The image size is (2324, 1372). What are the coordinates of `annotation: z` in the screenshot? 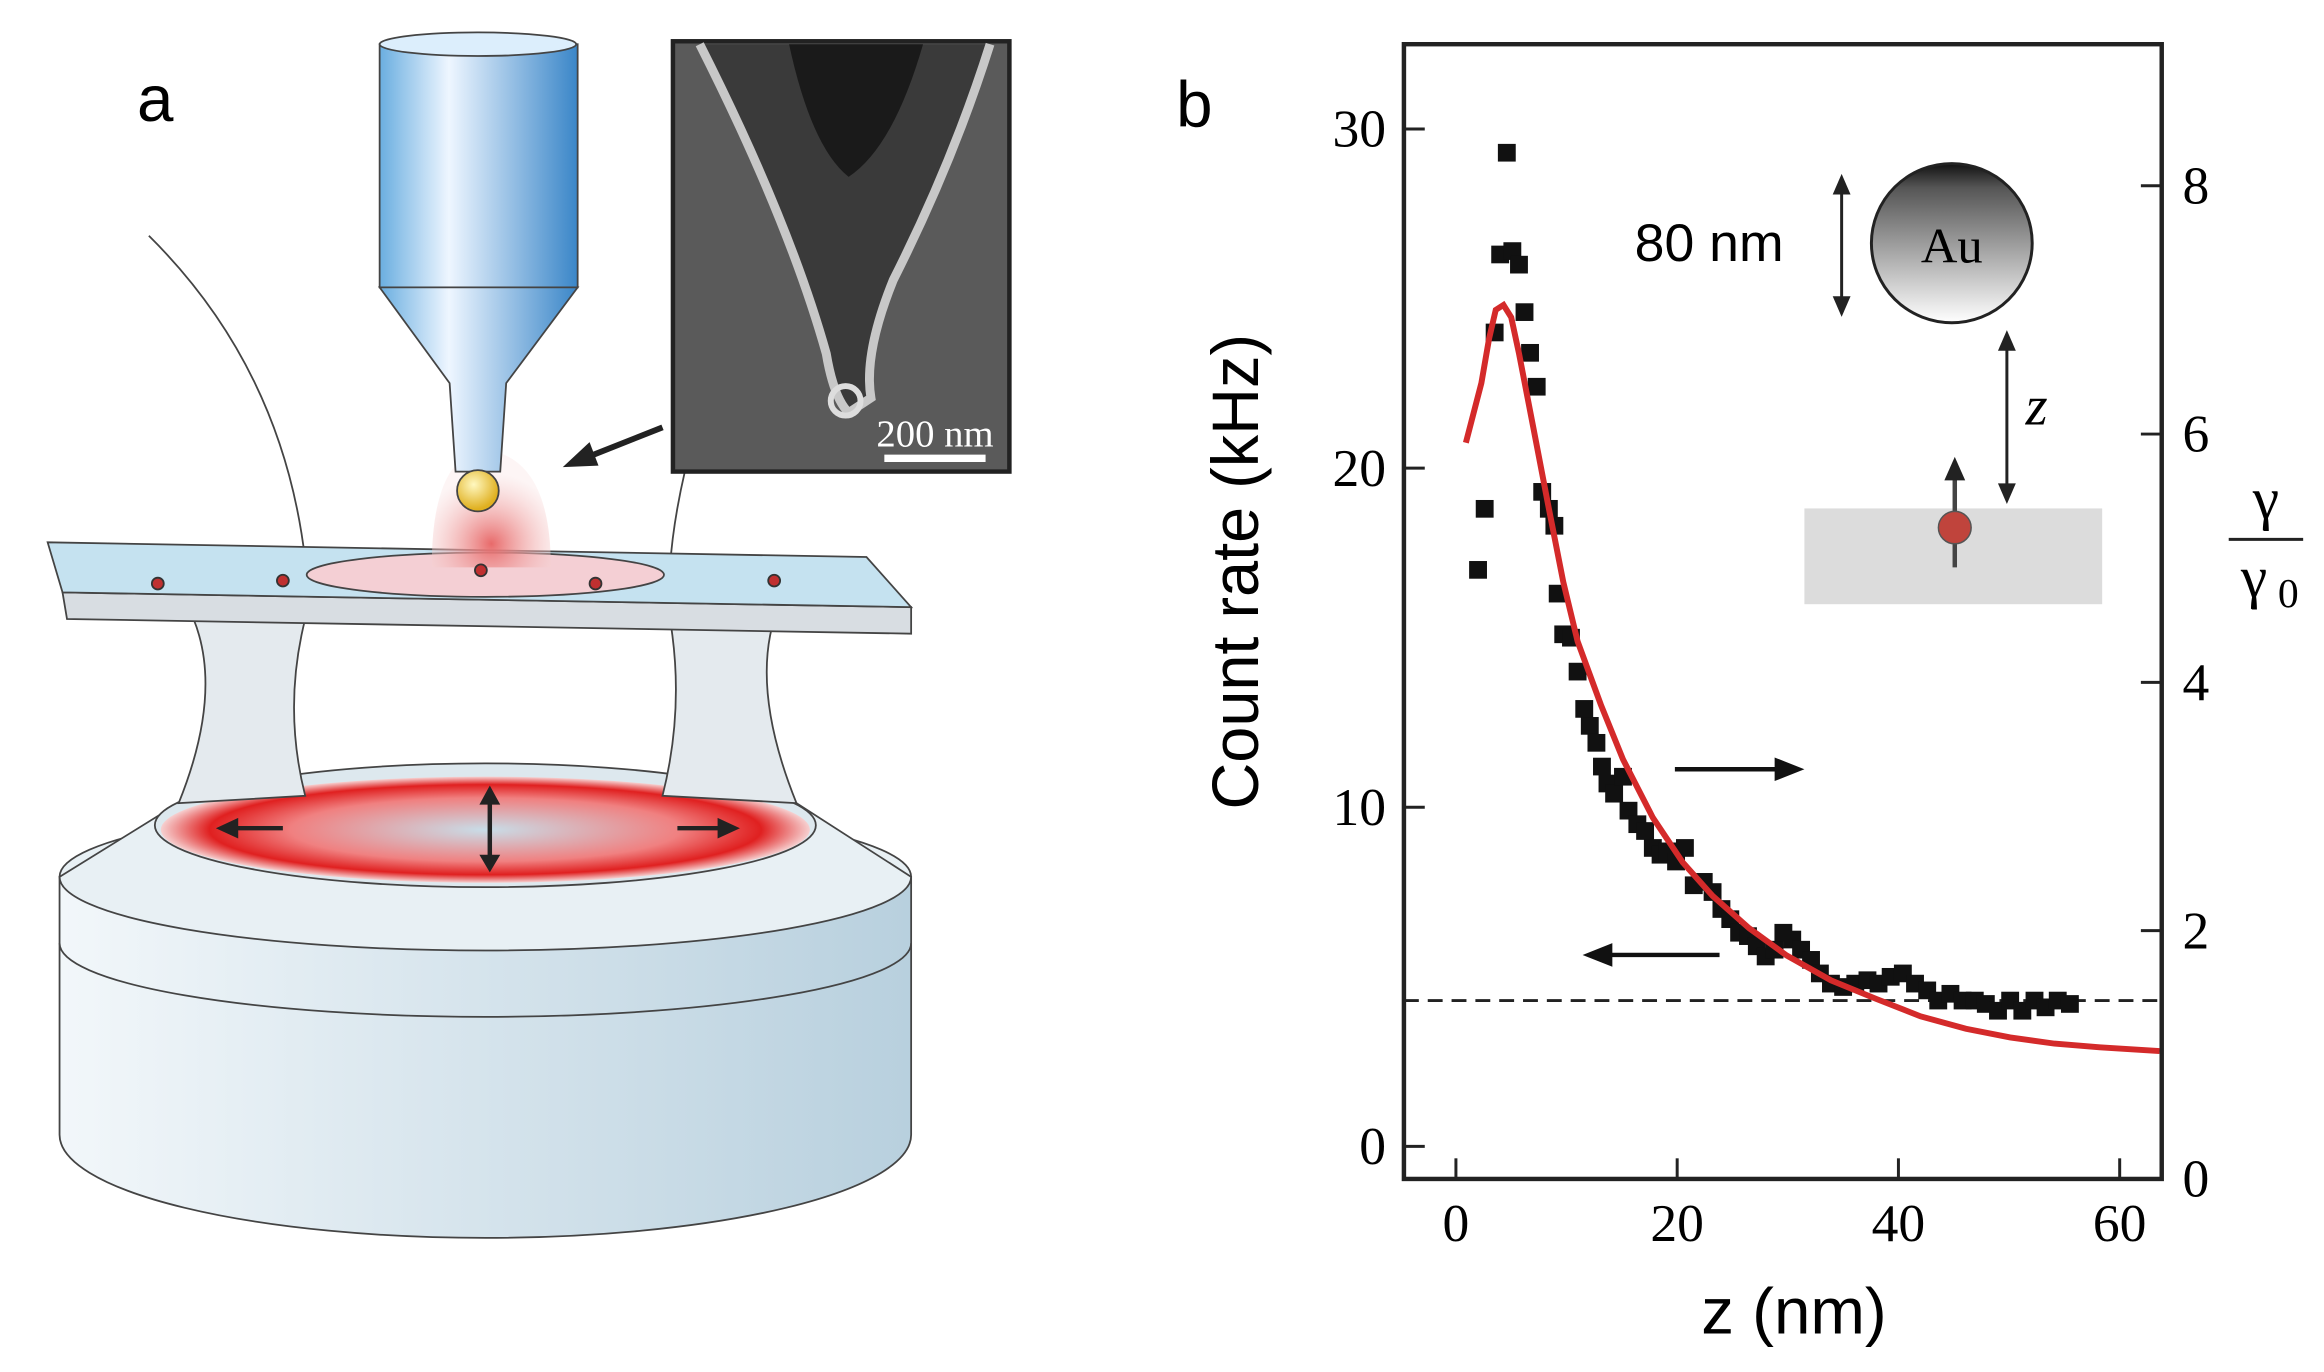 It's located at (2036, 407).